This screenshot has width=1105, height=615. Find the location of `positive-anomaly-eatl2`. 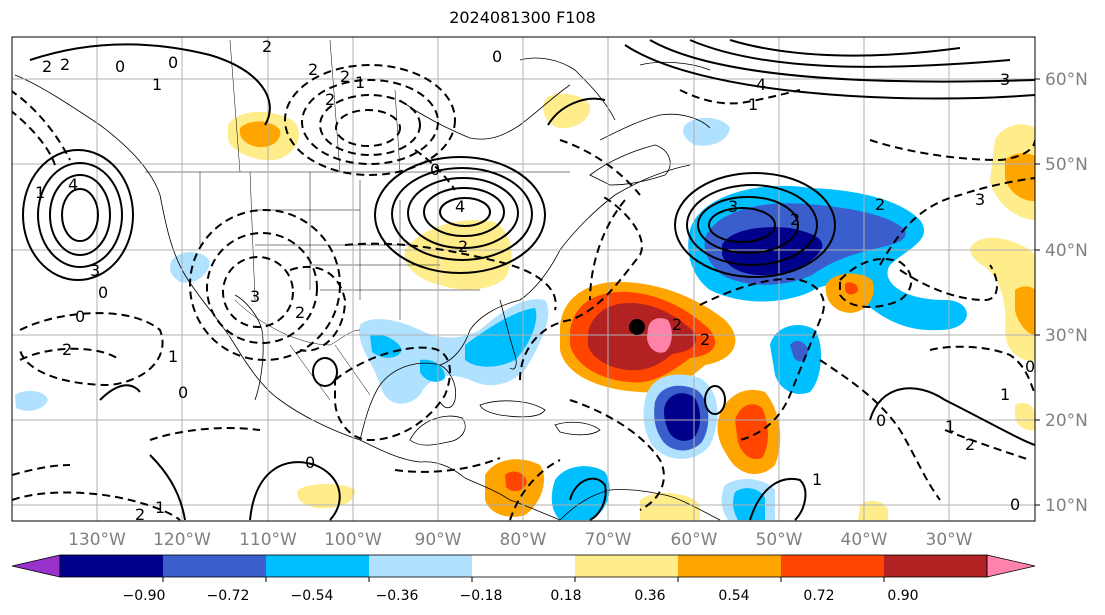

positive-anomaly-eatl2 is located at coordinates (1002, 299).